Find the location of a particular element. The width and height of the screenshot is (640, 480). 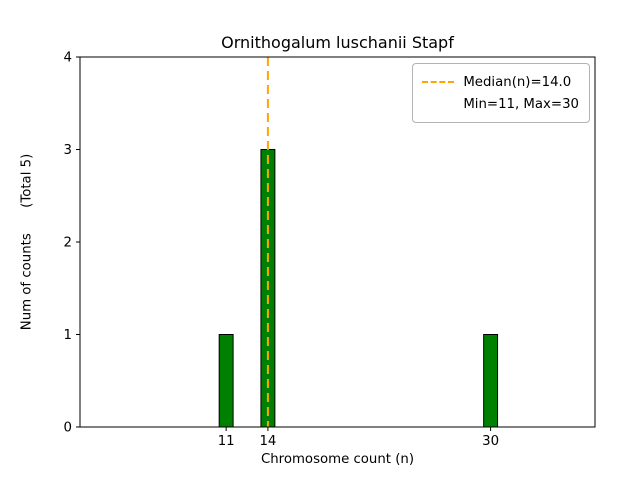

legend-entry-minmax: Min=11, Max=30 is located at coordinates (500, 104).